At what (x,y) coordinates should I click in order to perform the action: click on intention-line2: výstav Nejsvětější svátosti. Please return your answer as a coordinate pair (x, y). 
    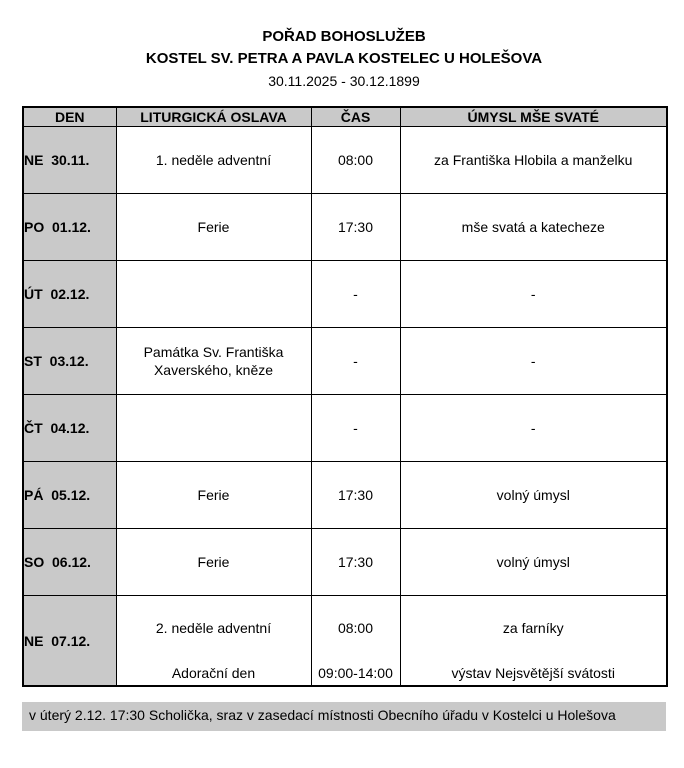
    Looking at the image, I should click on (533, 673).